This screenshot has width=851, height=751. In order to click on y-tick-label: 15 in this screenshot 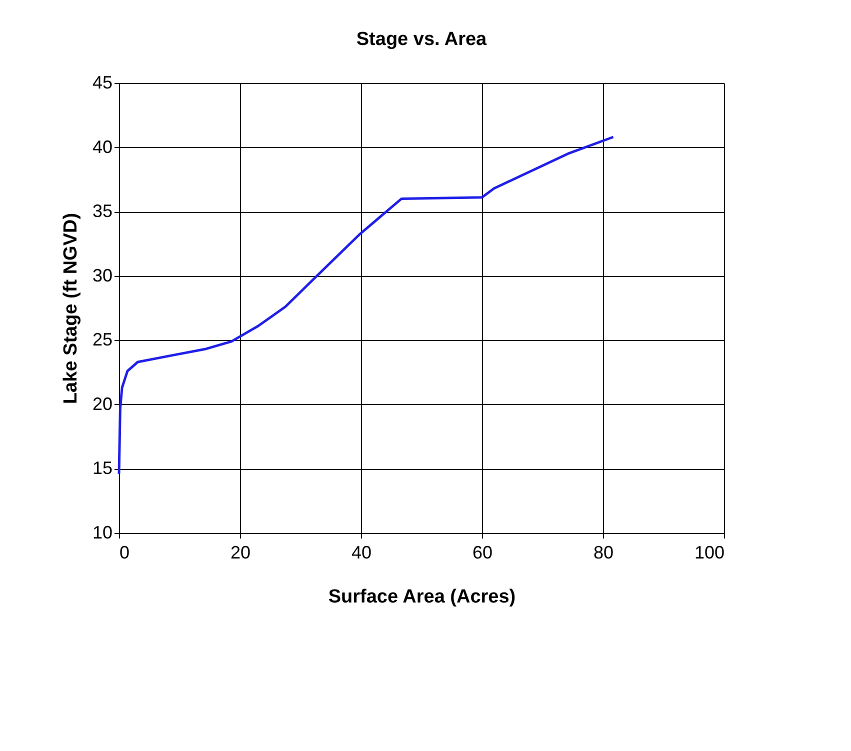, I will do `click(102, 468)`.